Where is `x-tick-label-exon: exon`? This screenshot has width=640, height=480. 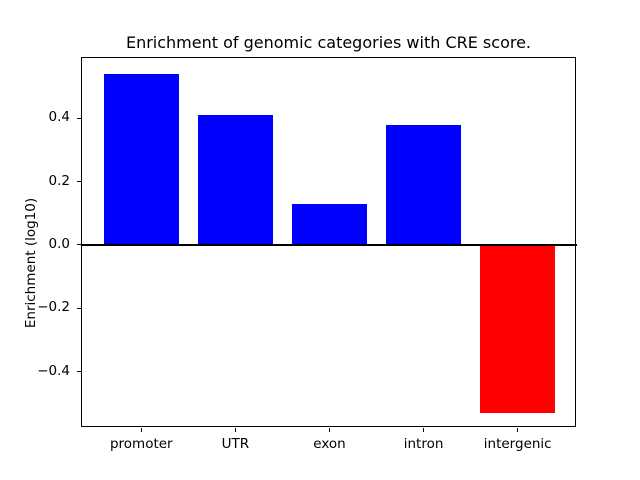
x-tick-label-exon: exon is located at coordinates (329, 444).